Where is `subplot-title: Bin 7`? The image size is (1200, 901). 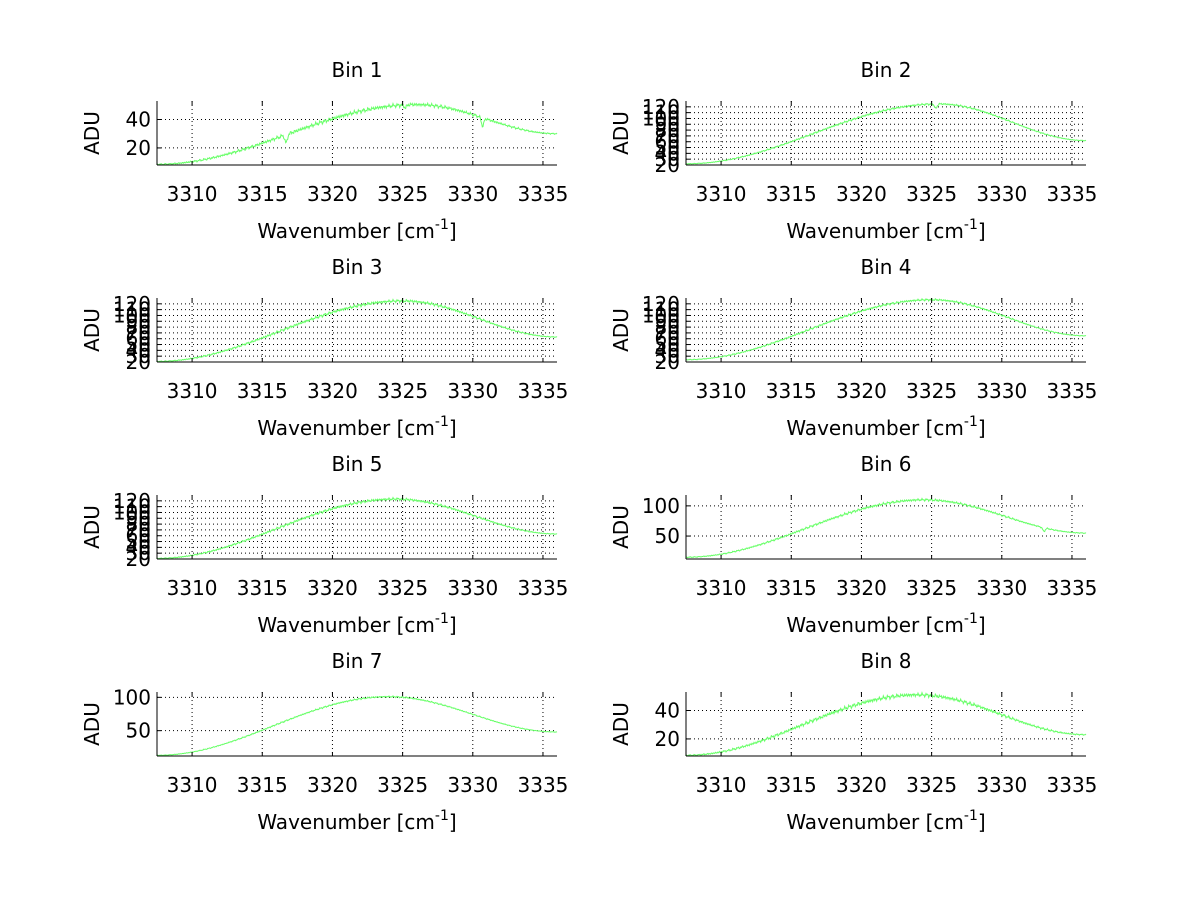
subplot-title: Bin 7 is located at coordinates (356, 661).